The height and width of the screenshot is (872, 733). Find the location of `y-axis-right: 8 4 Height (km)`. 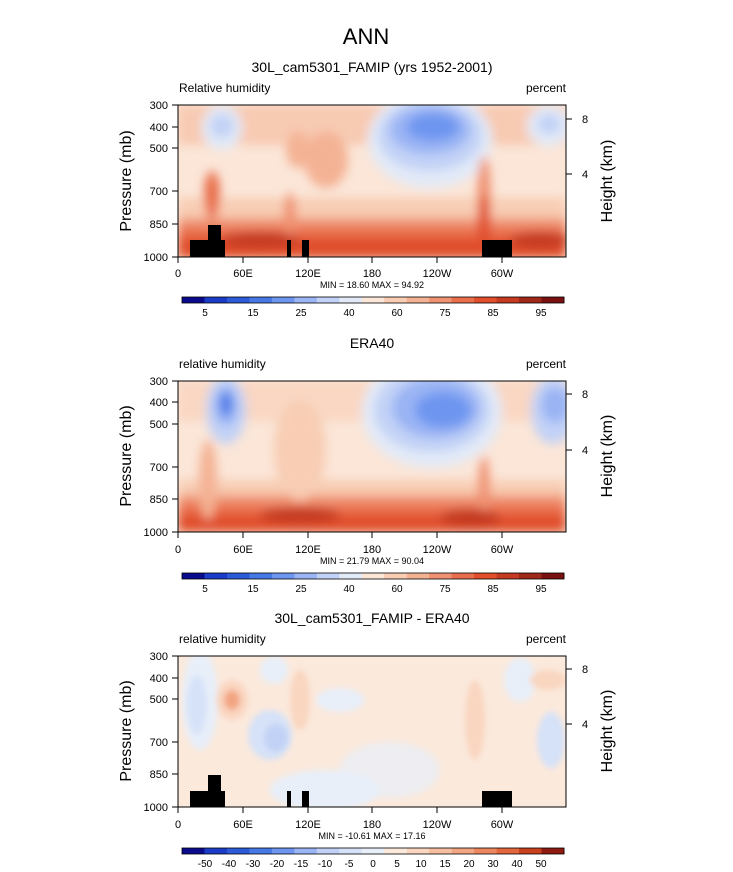

y-axis-right: 8 4 Height (km) is located at coordinates (591, 168).